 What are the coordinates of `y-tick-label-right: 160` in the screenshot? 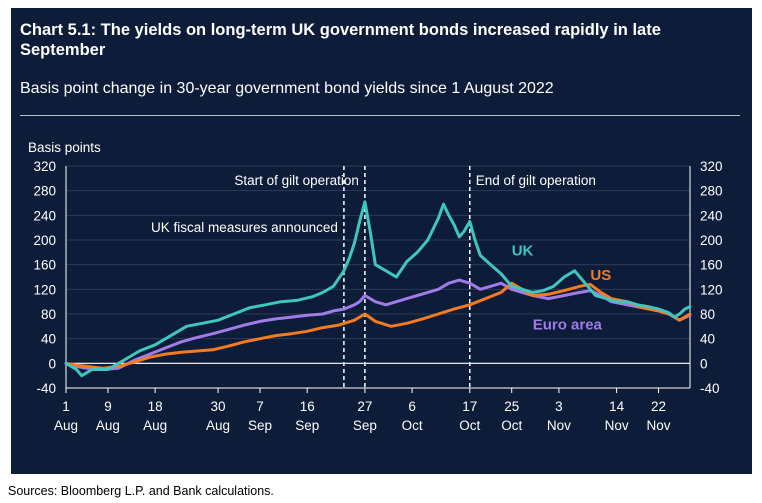 It's located at (711, 265).